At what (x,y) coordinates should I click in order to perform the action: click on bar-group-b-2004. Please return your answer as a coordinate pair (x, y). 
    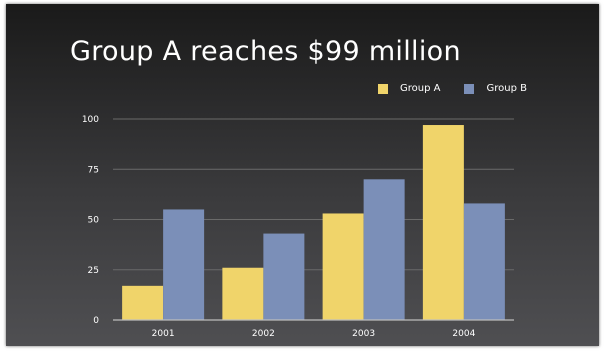
    Looking at the image, I should click on (484, 261).